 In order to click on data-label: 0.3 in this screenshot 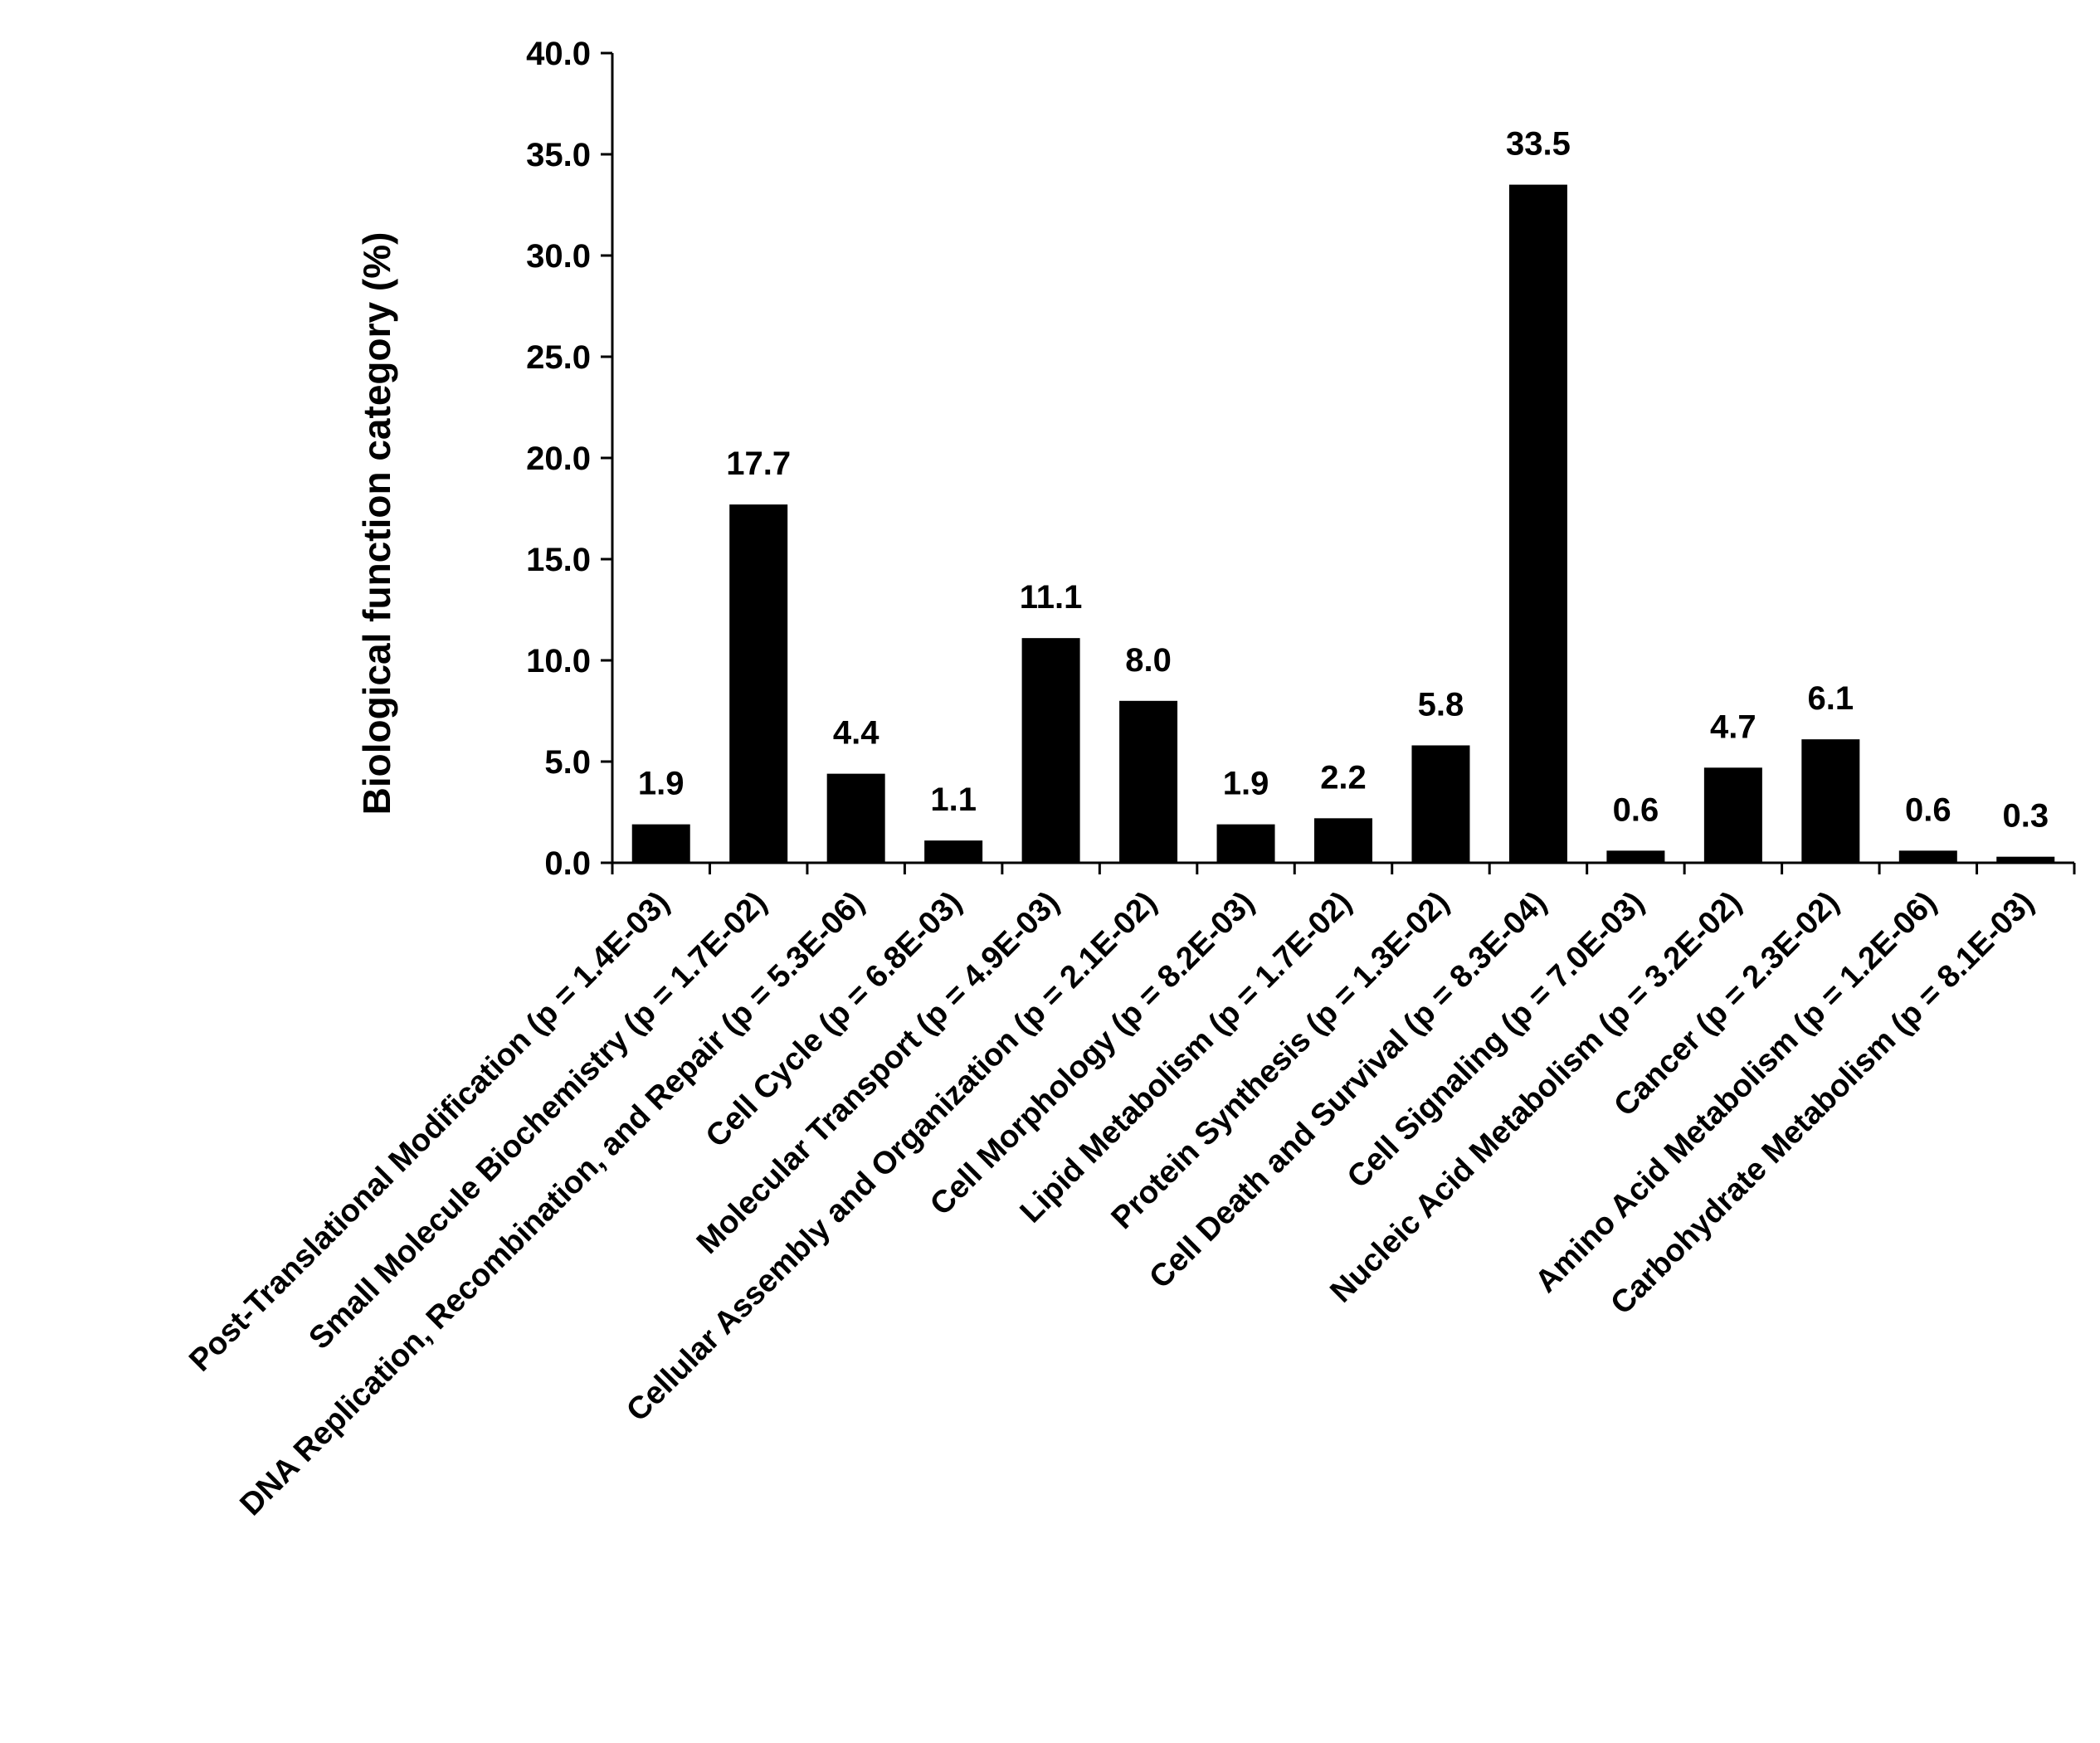, I will do `click(2025, 816)`.